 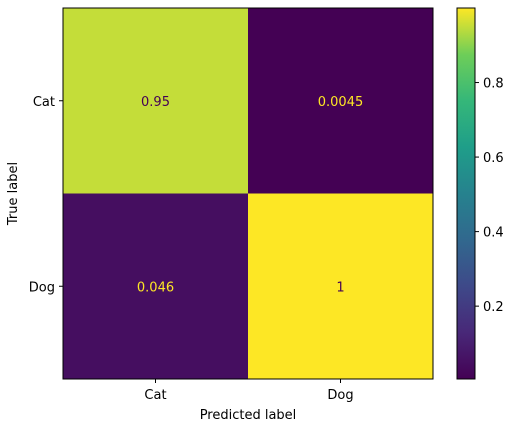 I want to click on colorbar-tick-label: 0.8, so click(x=493, y=84).